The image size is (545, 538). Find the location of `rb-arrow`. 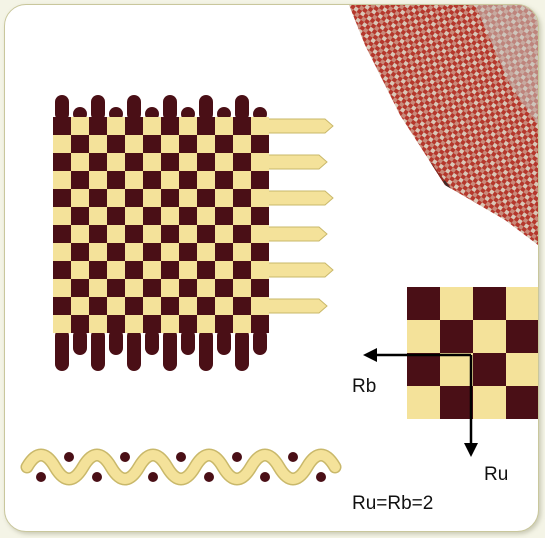

rb-arrow is located at coordinates (417, 355).